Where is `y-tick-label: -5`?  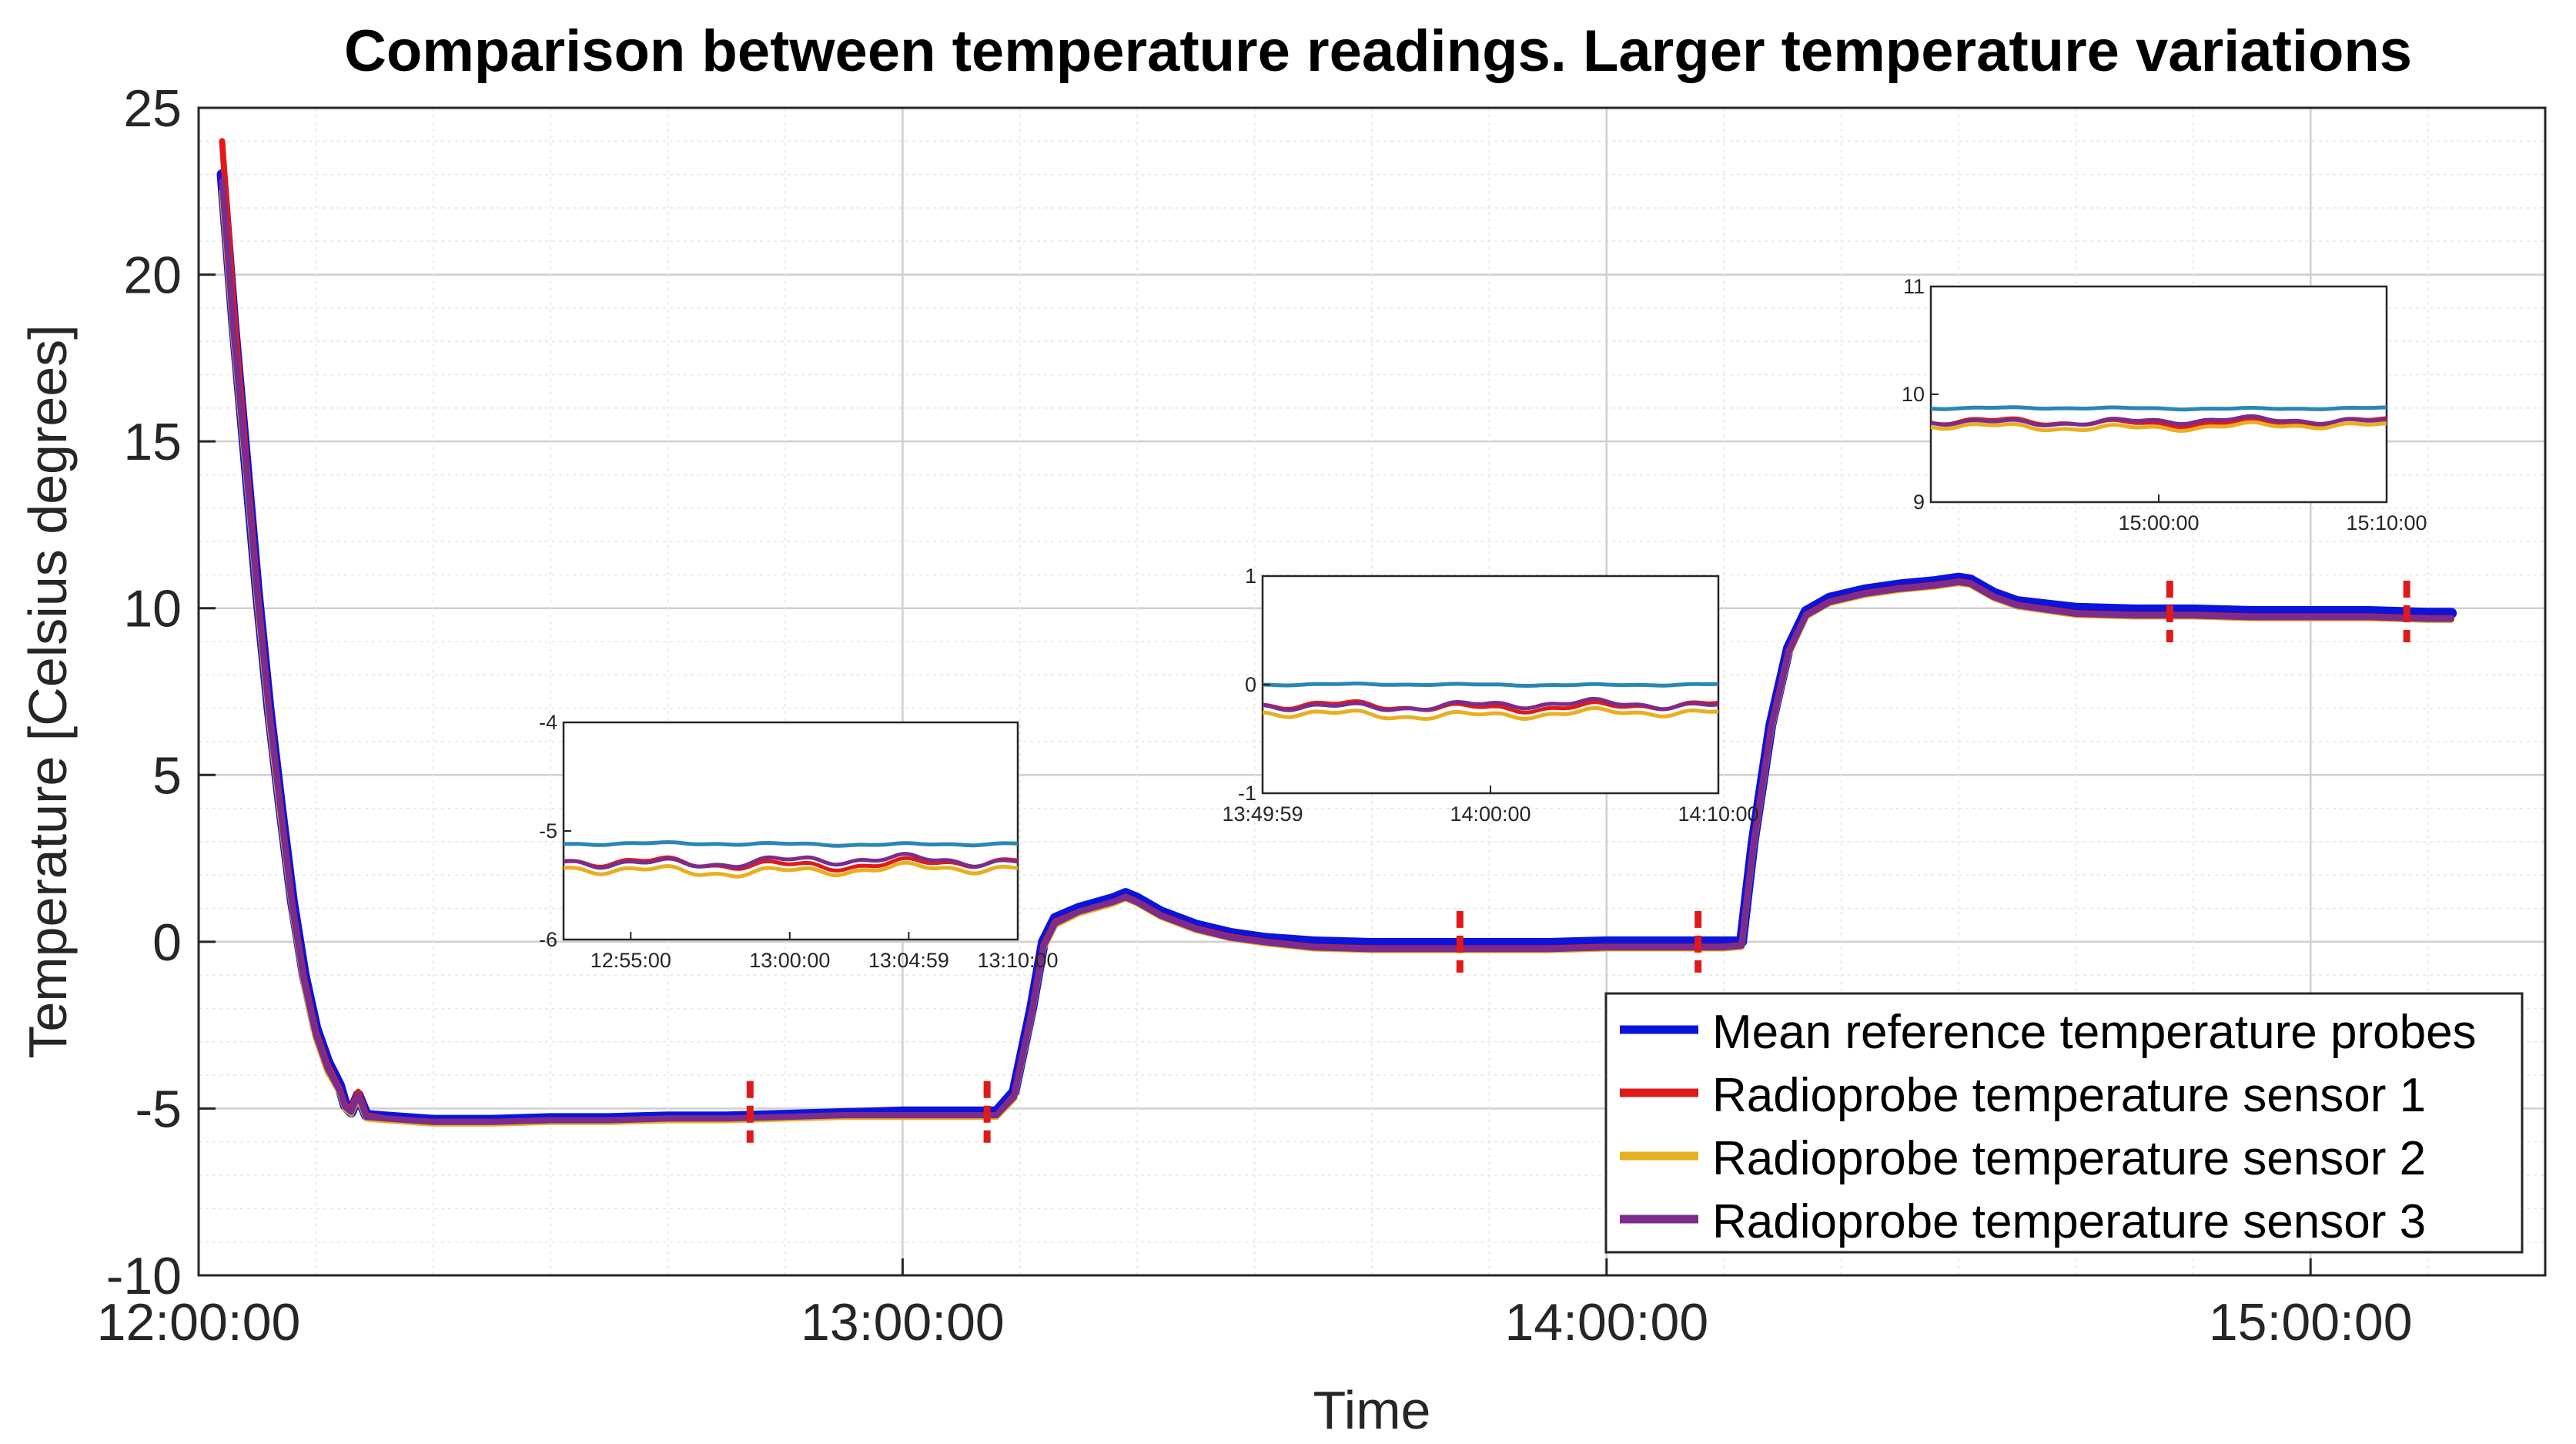
y-tick-label: -5 is located at coordinates (159, 1109).